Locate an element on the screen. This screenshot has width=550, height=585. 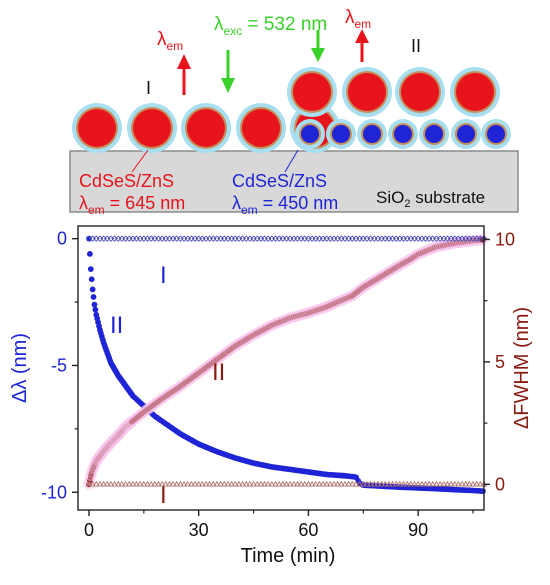
blue-dot-emission: λem = 450 nm is located at coordinates (285, 205).